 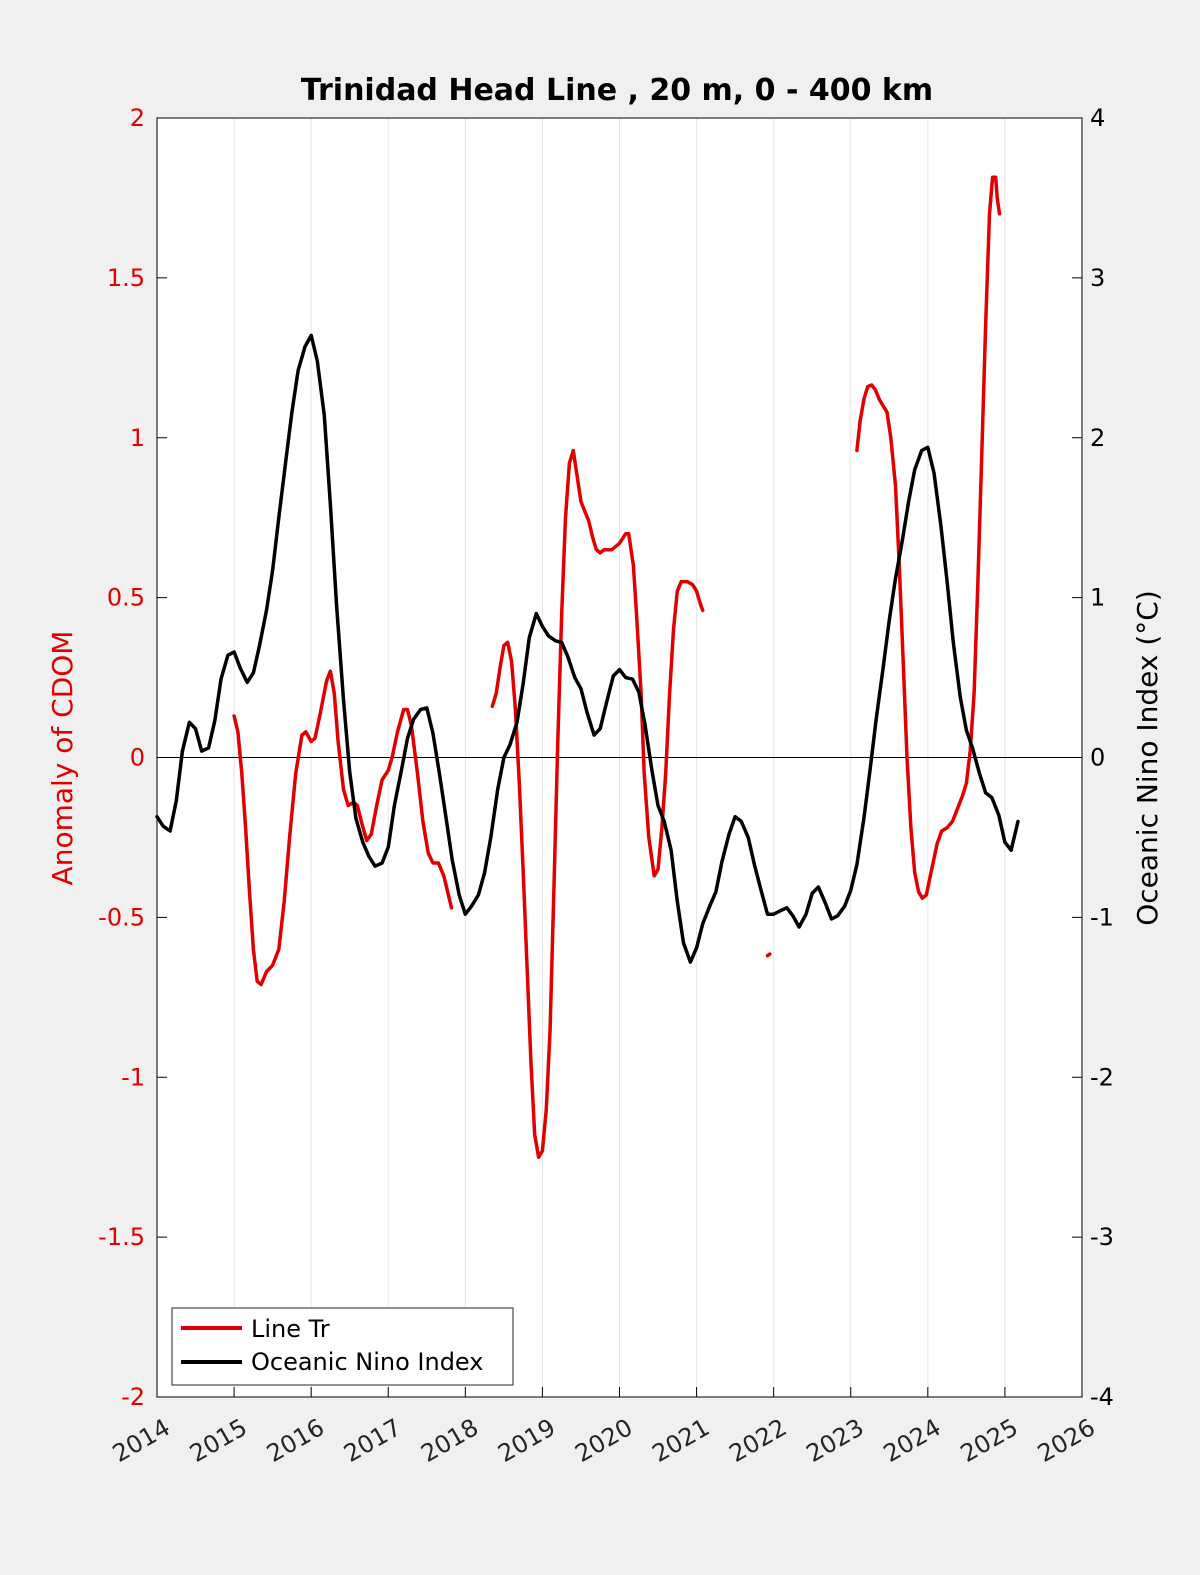 I want to click on left-y-tick-labels: -2 -1.5 -1 -0.5 0 0.5 1 1.5 2, so click(x=121, y=757).